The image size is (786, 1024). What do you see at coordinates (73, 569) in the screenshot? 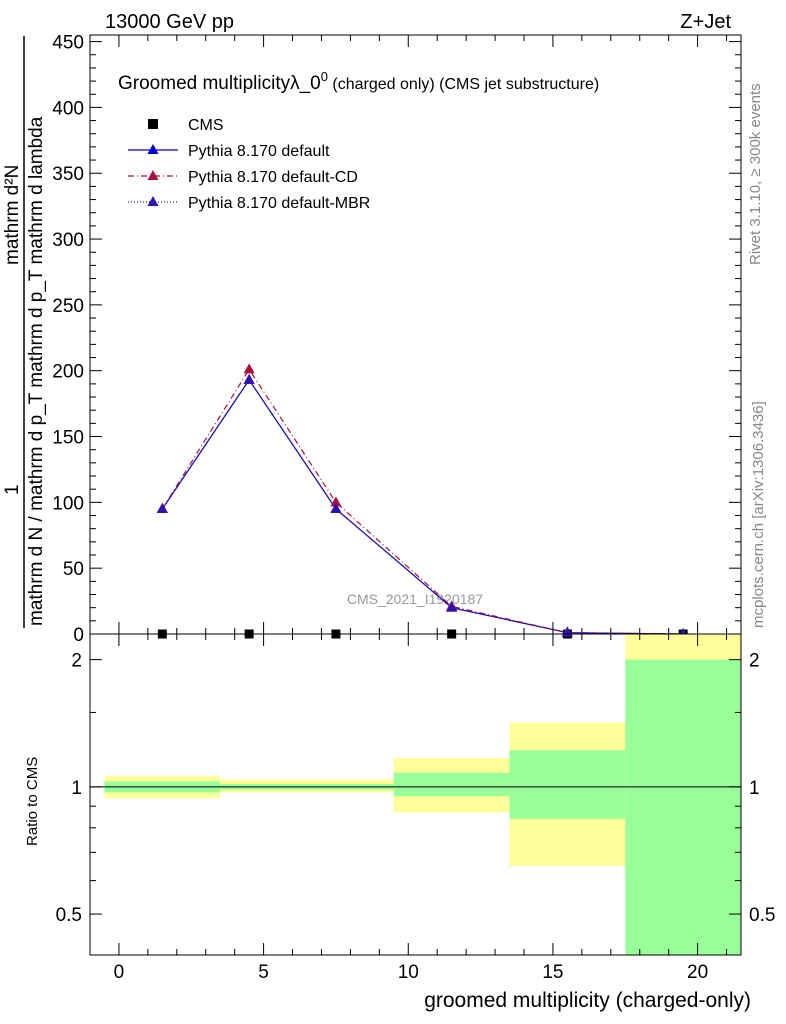
I see `y-tick-label: 50` at bounding box center [73, 569].